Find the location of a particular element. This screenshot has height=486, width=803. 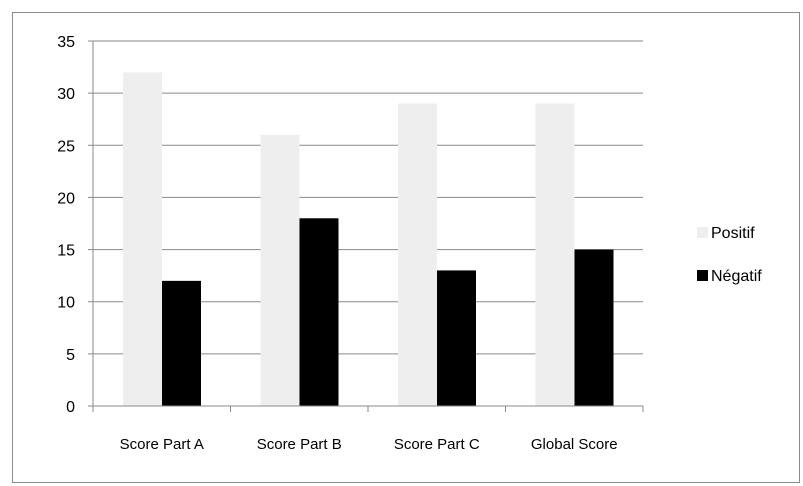

y-tick-label: 0 is located at coordinates (70, 407).